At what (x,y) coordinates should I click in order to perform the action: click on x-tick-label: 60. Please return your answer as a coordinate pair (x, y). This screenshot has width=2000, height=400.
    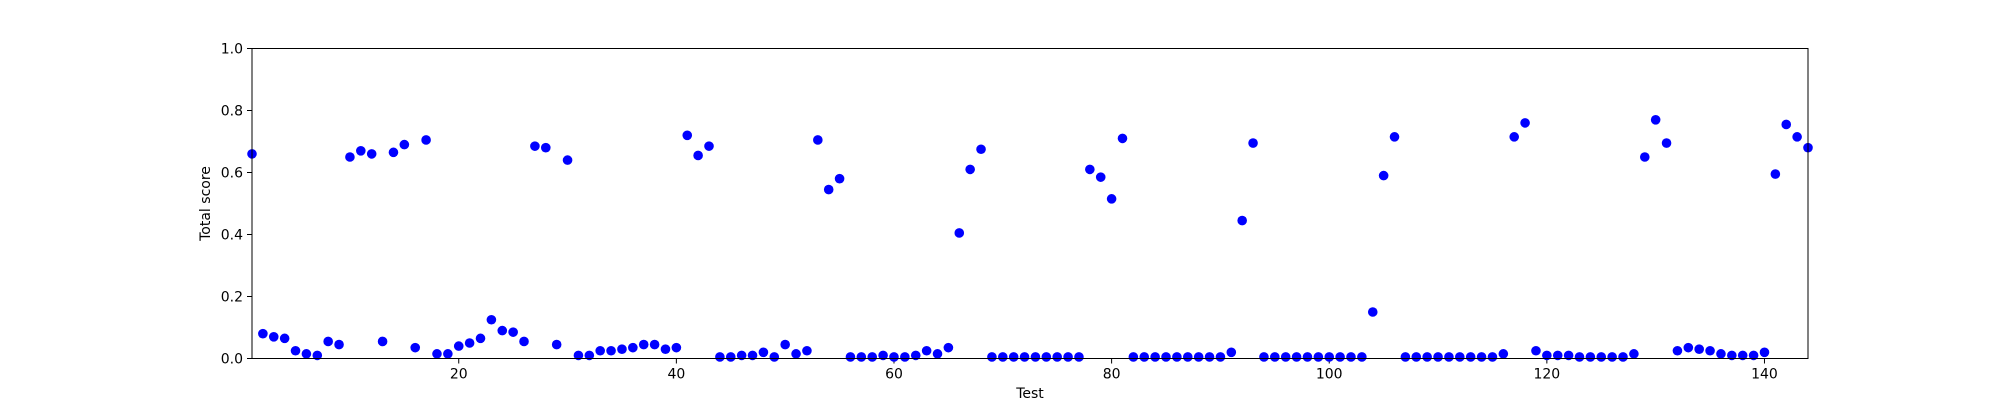
    Looking at the image, I should click on (894, 375).